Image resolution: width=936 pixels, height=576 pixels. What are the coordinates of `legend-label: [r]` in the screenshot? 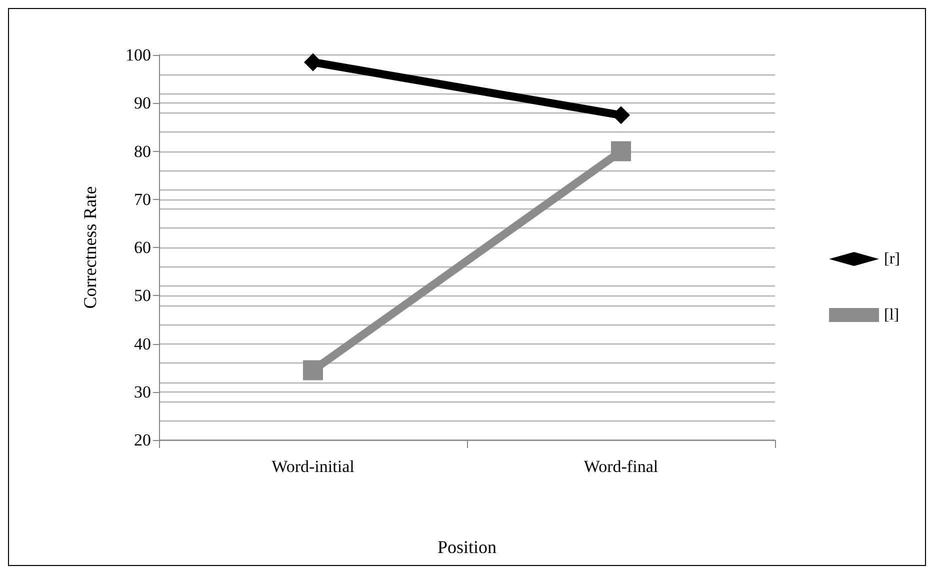 It's located at (892, 259).